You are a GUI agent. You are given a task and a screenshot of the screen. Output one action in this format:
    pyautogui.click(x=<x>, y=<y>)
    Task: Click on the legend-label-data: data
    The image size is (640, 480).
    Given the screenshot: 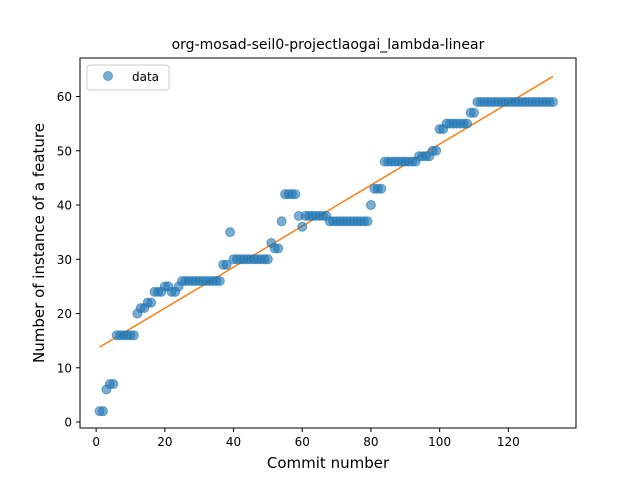 What is the action you would take?
    pyautogui.click(x=145, y=77)
    